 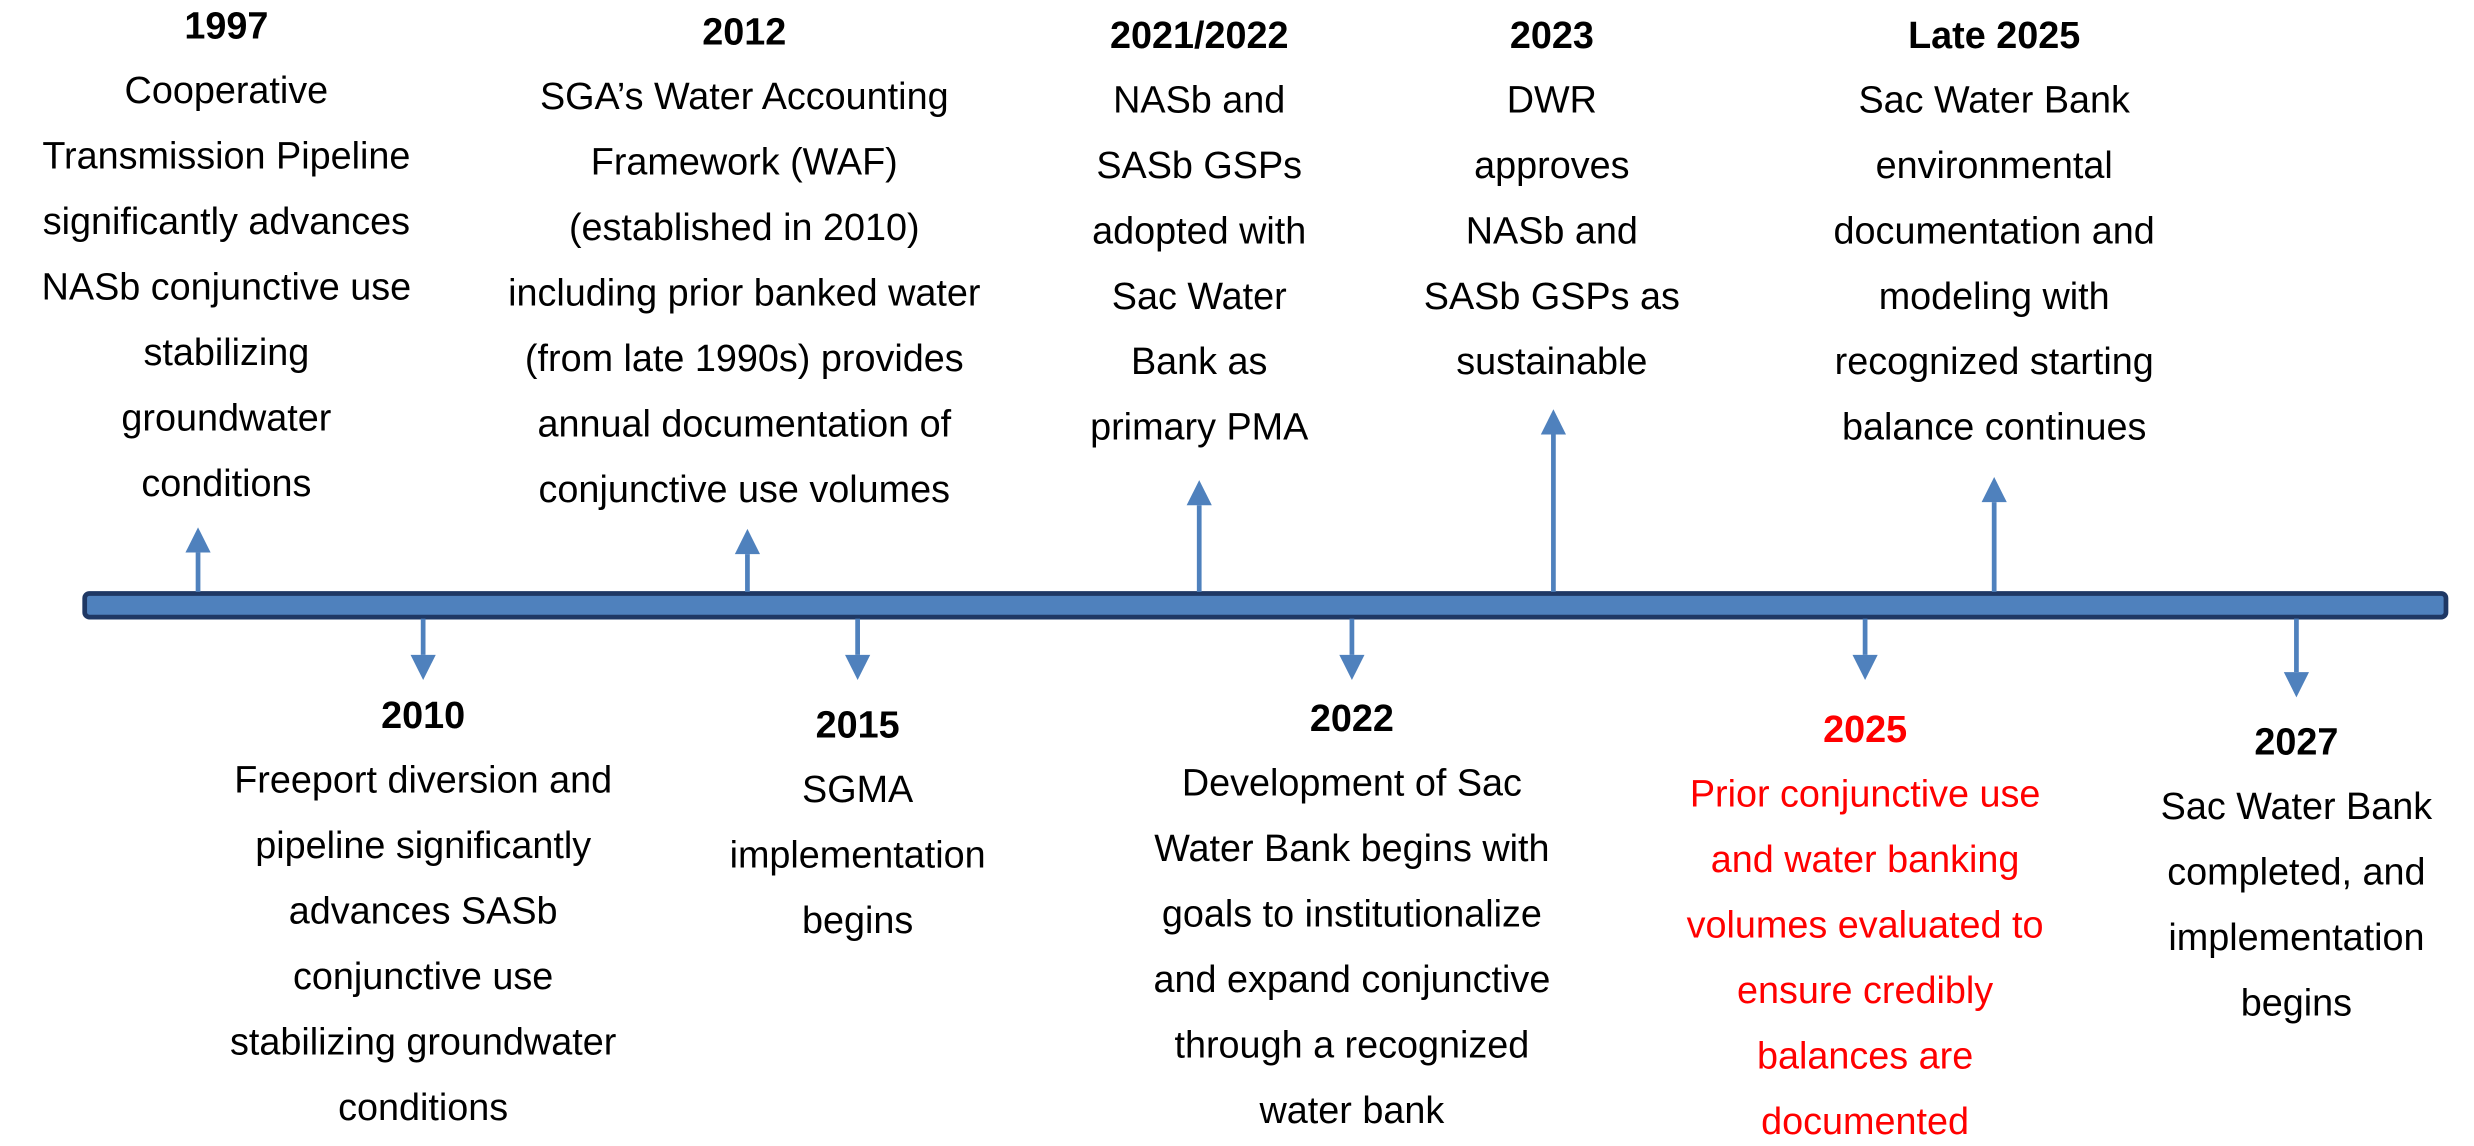 I want to click on event-line: documented, so click(x=1865, y=1122).